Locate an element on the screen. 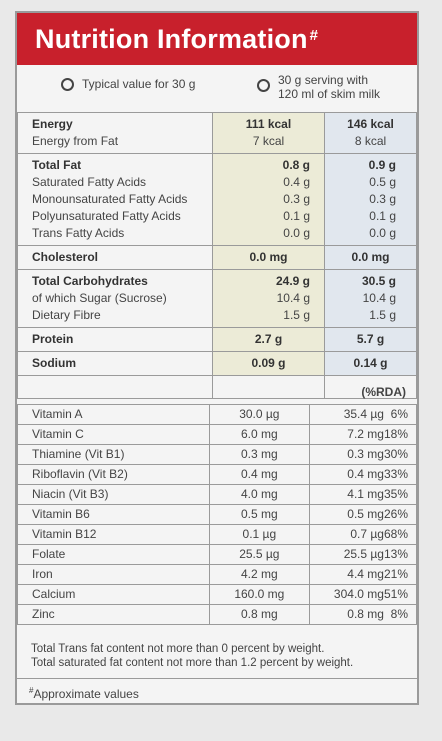  vitamin-row: Vitamin B6 0.5 mg 0.5 mg 26% is located at coordinates (217, 514).